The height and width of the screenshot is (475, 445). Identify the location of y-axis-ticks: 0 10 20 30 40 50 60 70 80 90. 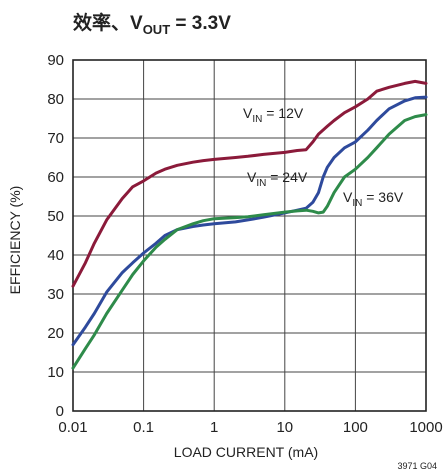
(55, 236).